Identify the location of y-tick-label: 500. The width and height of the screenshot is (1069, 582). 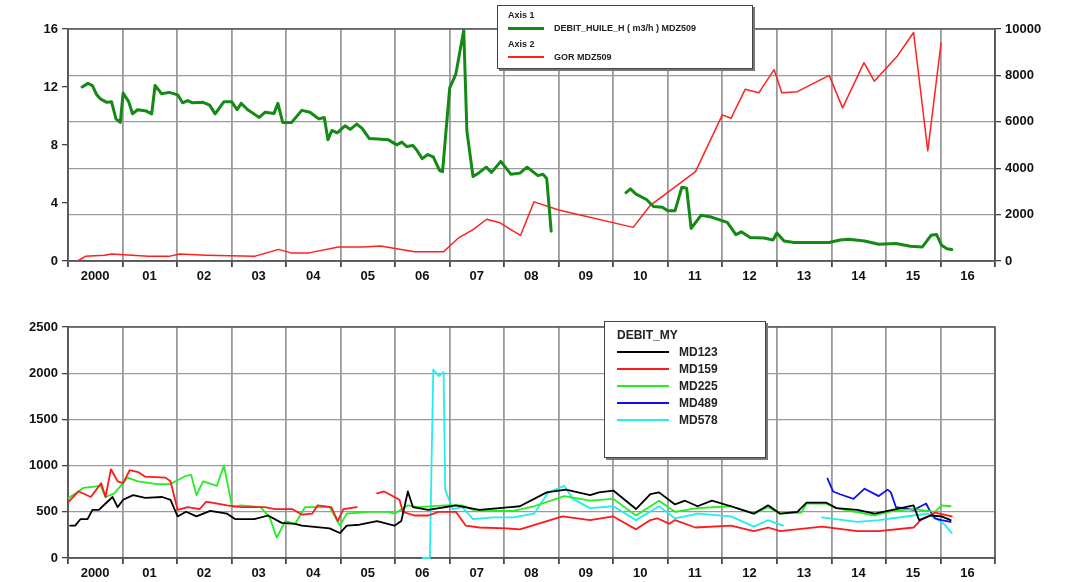
(47, 511).